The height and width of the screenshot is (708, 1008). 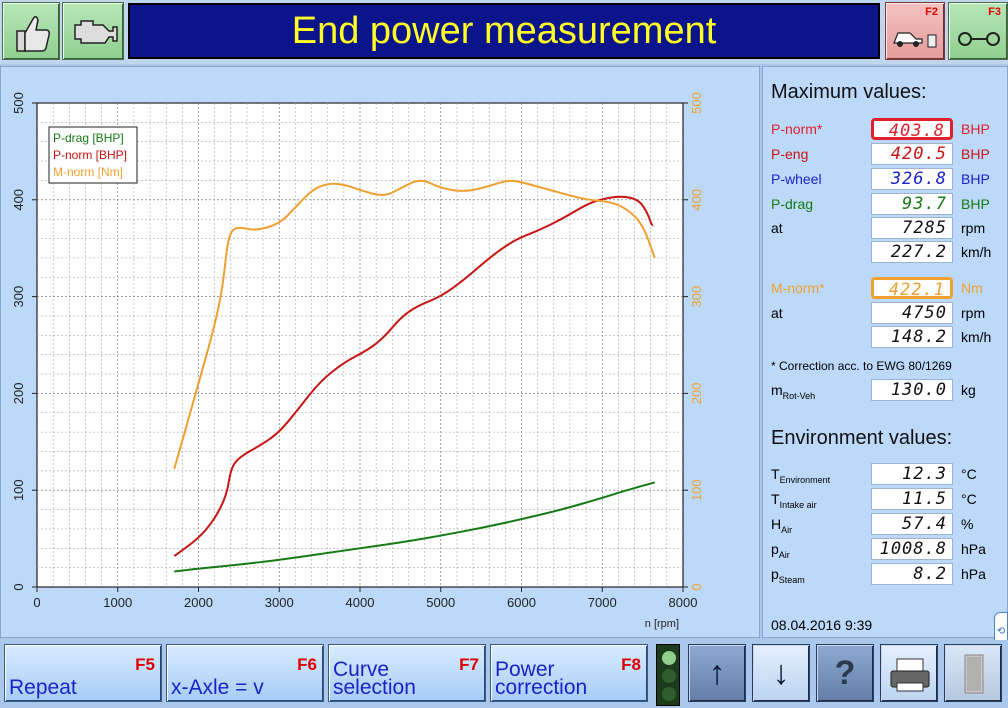 What do you see at coordinates (796, 179) in the screenshot?
I see `p-wheel-label: P-wheel` at bounding box center [796, 179].